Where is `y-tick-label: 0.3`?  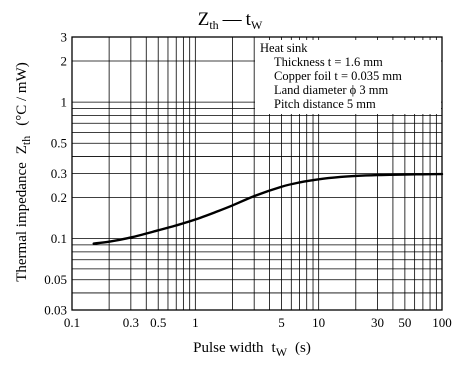 y-tick-label: 0.3 is located at coordinates (59, 173).